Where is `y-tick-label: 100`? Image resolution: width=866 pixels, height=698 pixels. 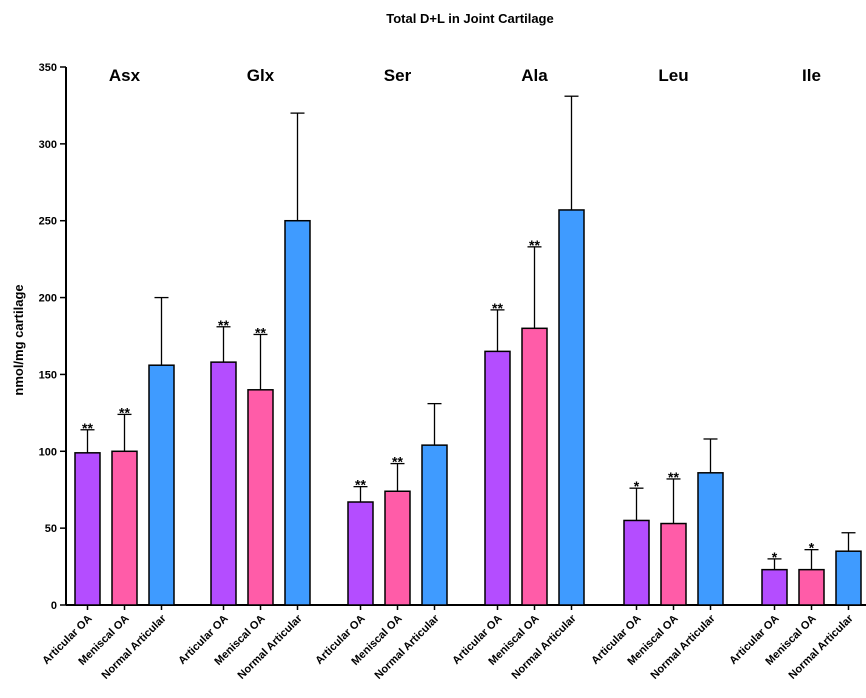 y-tick-label: 100 is located at coordinates (48, 452).